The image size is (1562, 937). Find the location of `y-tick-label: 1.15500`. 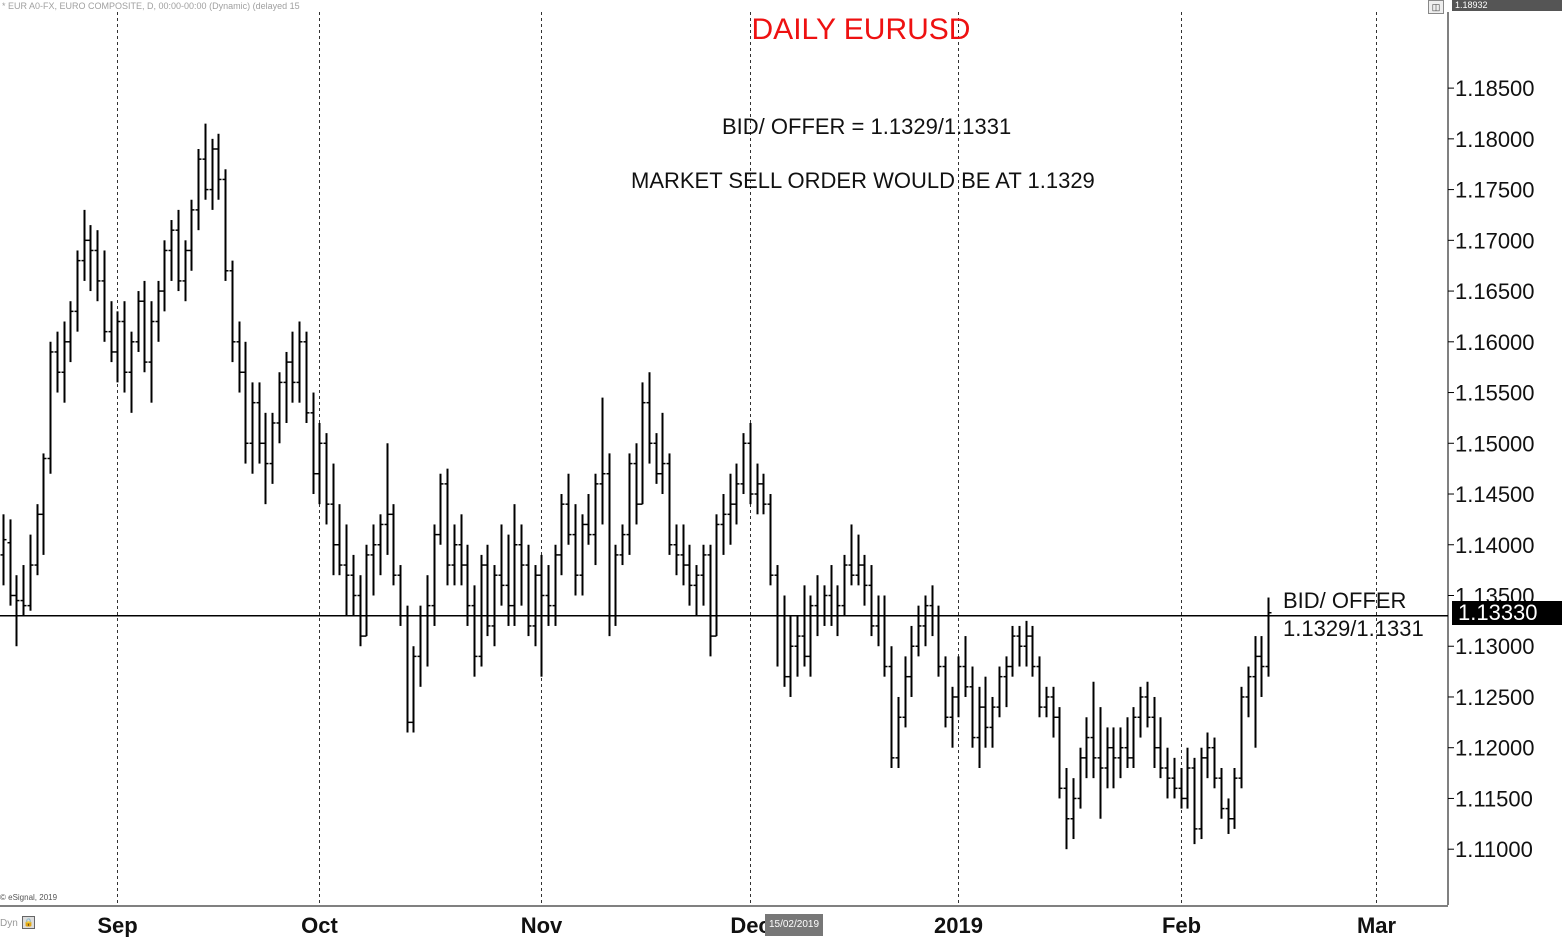

y-tick-label: 1.15500 is located at coordinates (1495, 393).